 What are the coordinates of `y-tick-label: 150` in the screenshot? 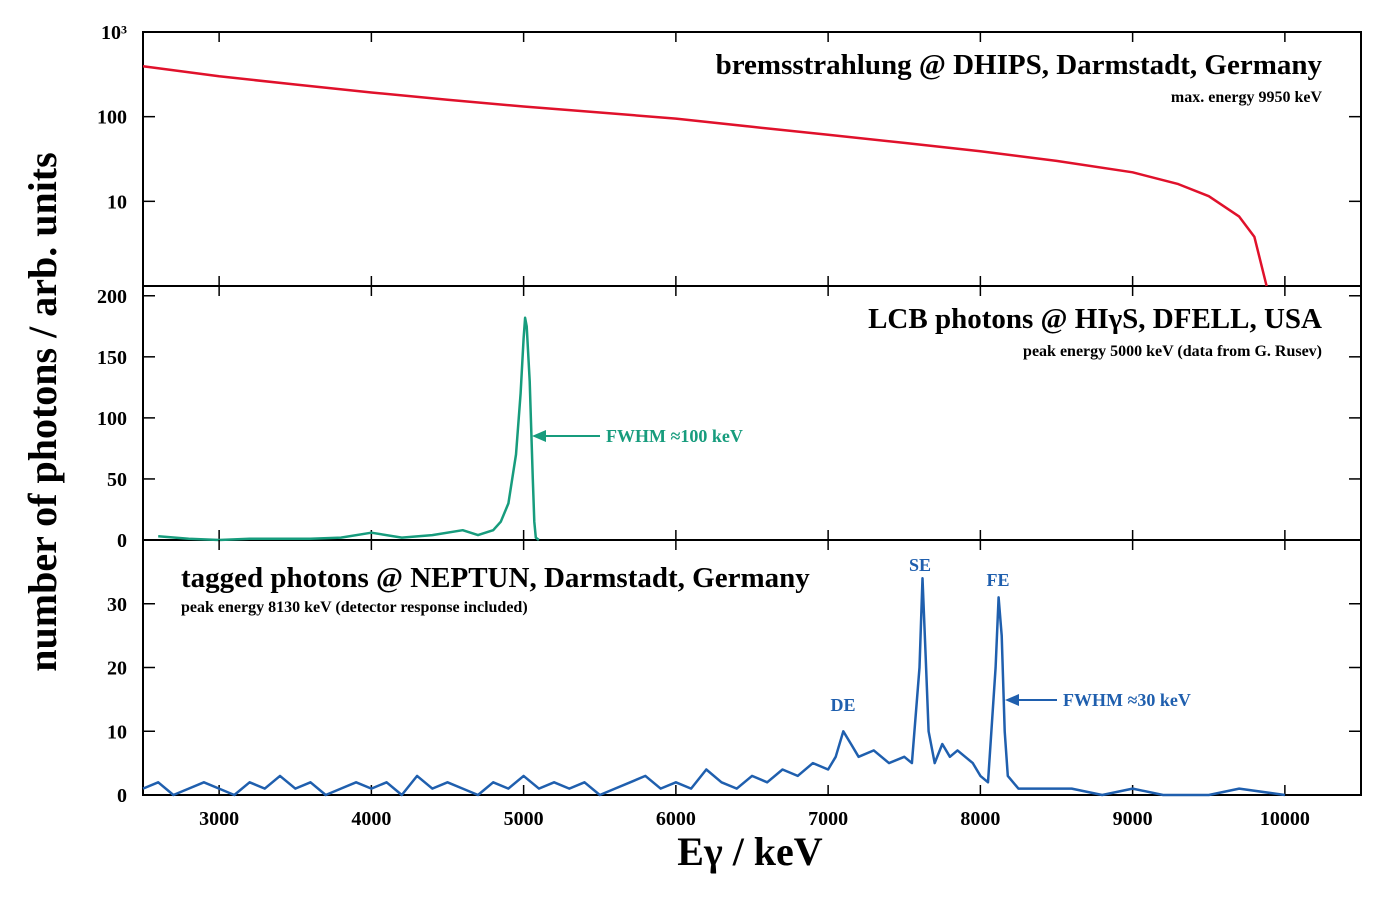 It's located at (112, 358).